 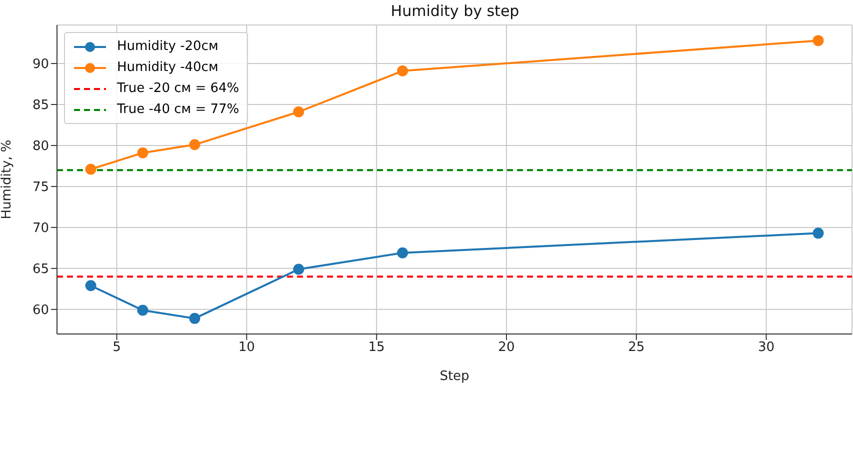 What do you see at coordinates (116, 348) in the screenshot?
I see `x-tick-label: 5` at bounding box center [116, 348].